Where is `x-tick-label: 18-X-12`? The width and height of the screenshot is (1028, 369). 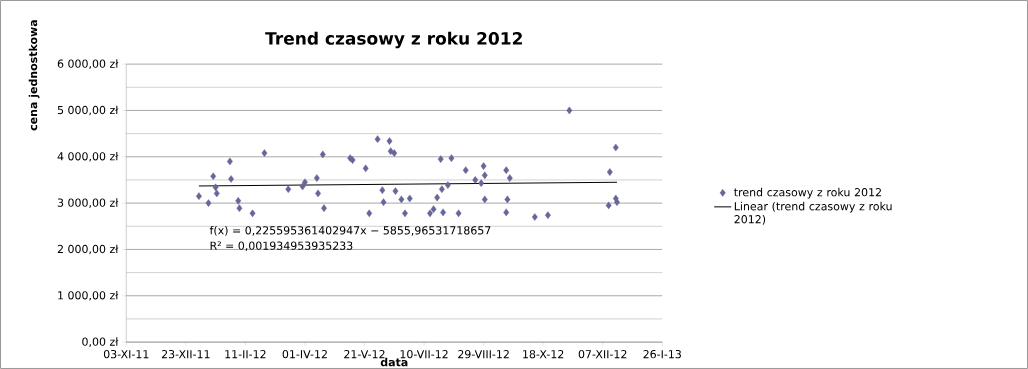 x-tick-label: 18-X-12 is located at coordinates (543, 354).